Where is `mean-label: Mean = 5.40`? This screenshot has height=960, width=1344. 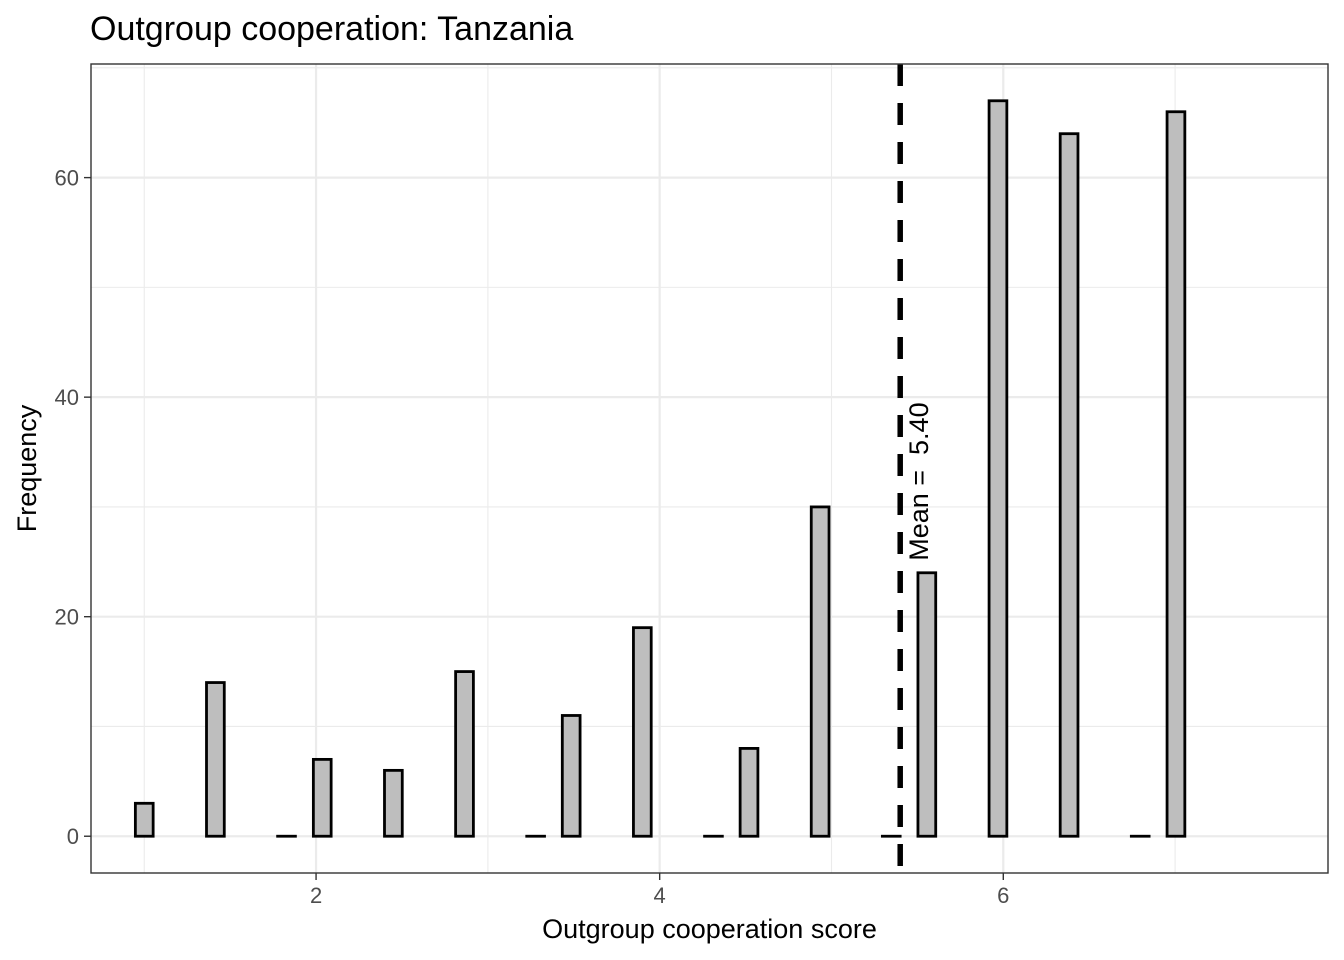 mean-label: Mean = 5.40 is located at coordinates (919, 481).